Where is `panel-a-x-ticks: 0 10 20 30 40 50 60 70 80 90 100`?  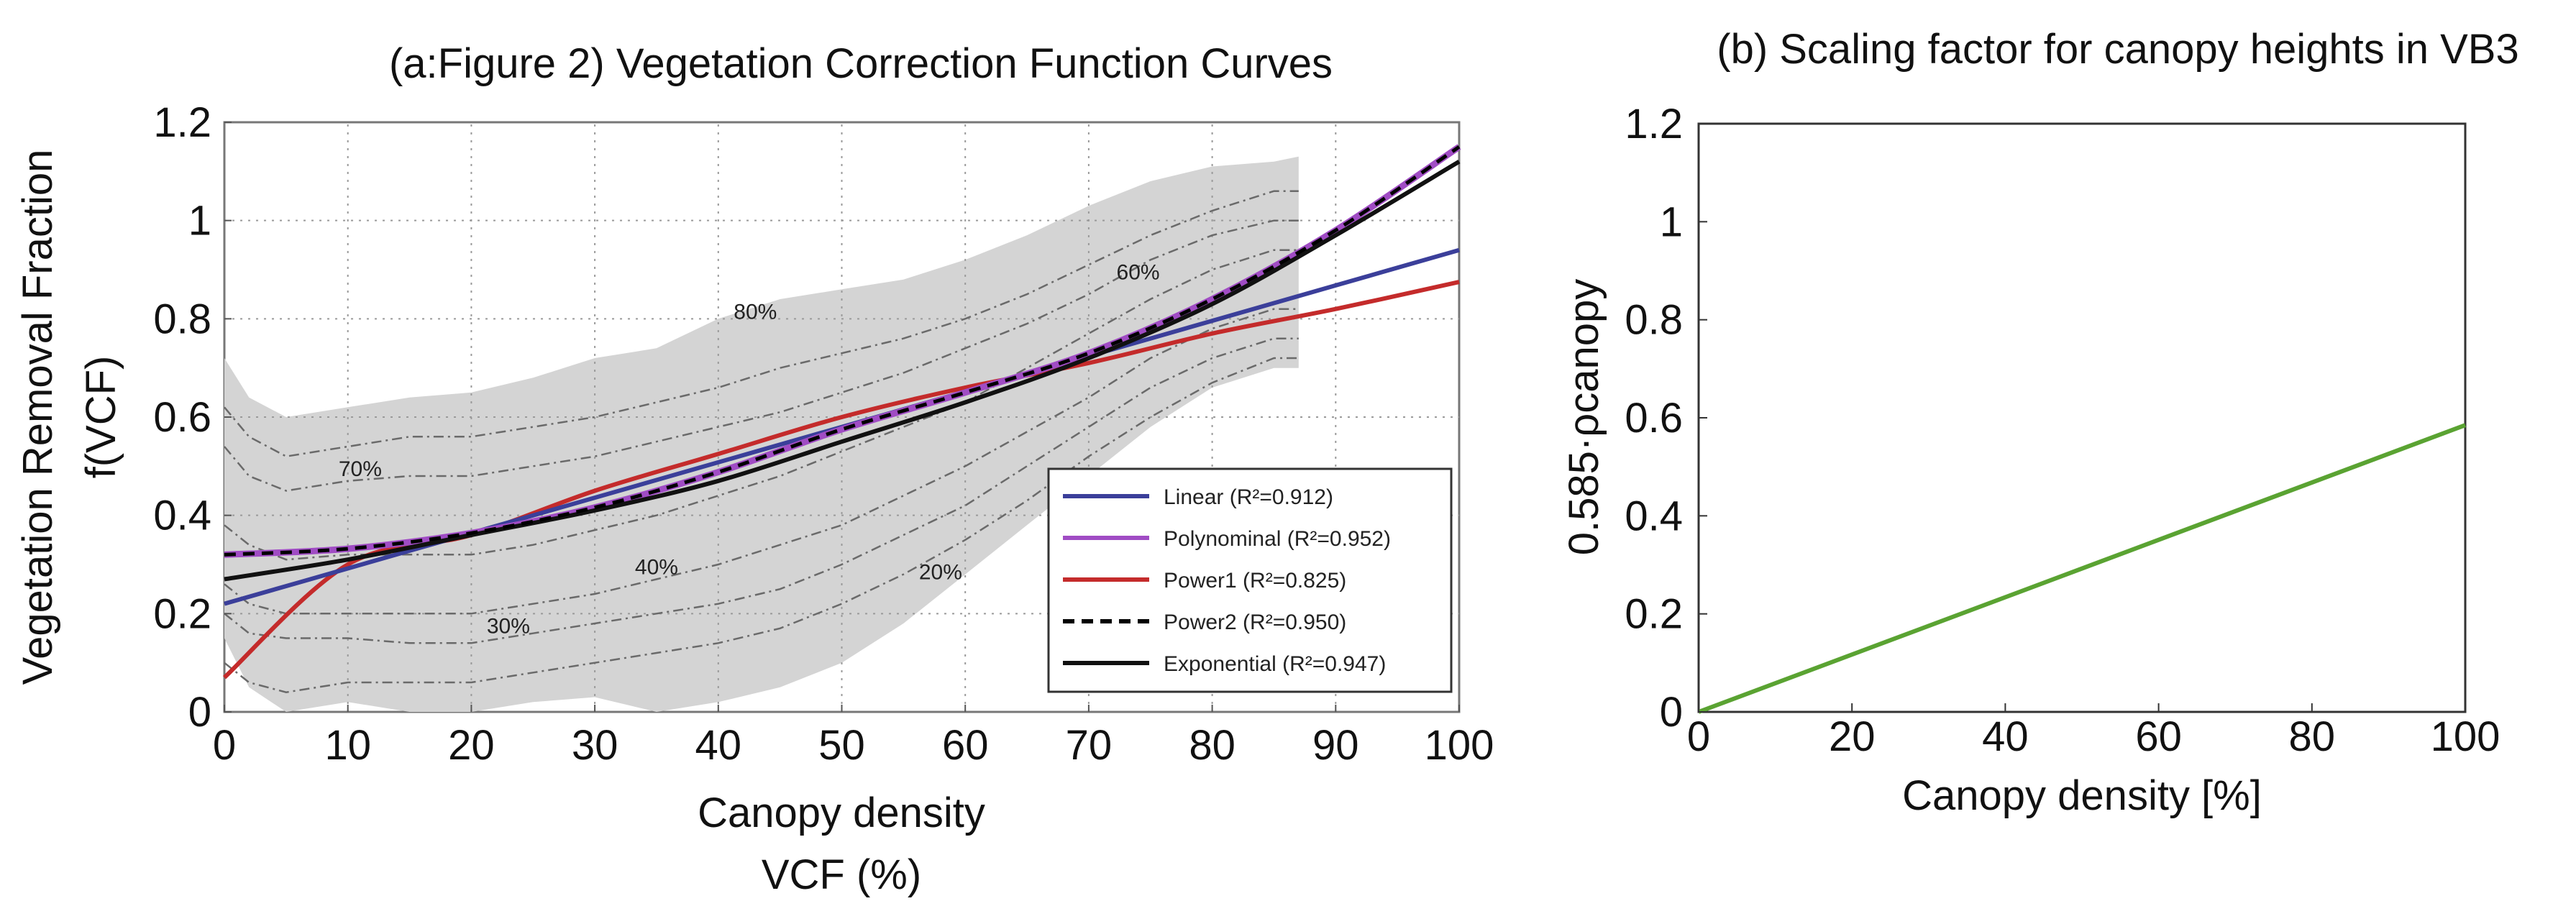
panel-a-x-ticks: 0 10 20 30 40 50 60 70 80 90 100 is located at coordinates (853, 737).